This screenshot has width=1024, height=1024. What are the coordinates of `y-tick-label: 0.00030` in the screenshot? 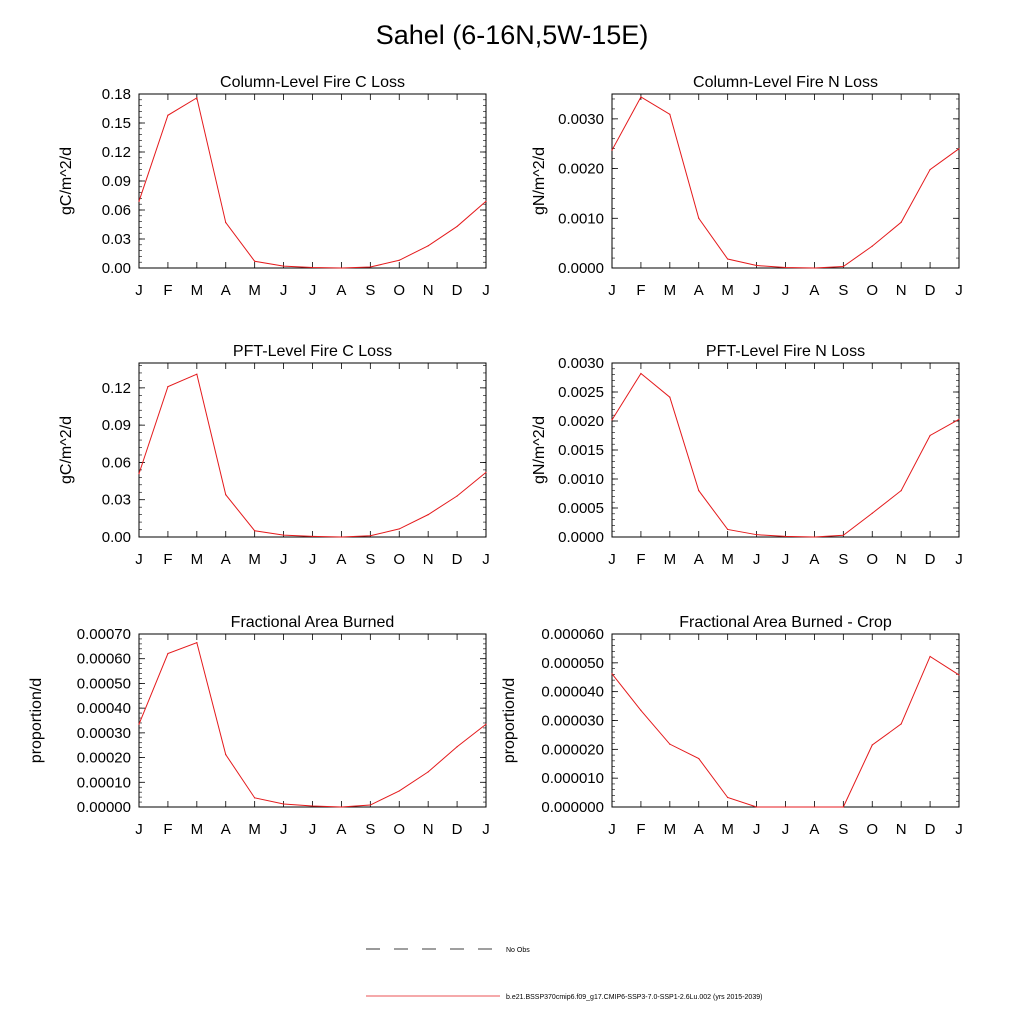 It's located at (104, 733).